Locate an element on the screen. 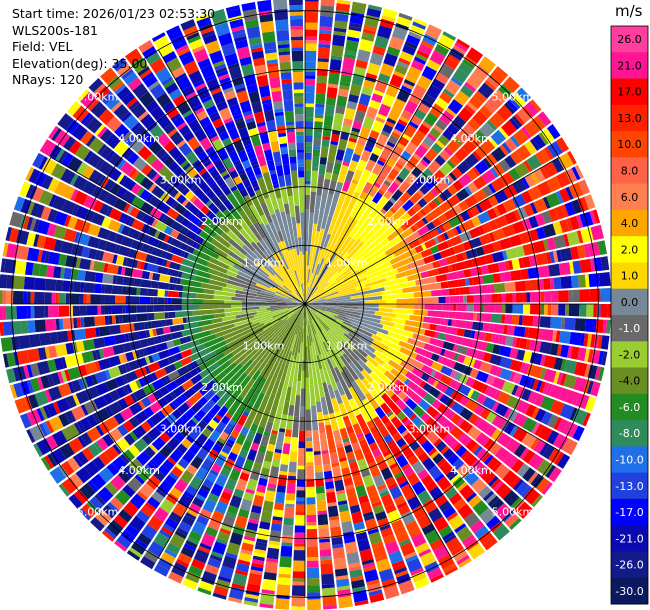  range-ring-label: 1.00km is located at coordinates (264, 346).